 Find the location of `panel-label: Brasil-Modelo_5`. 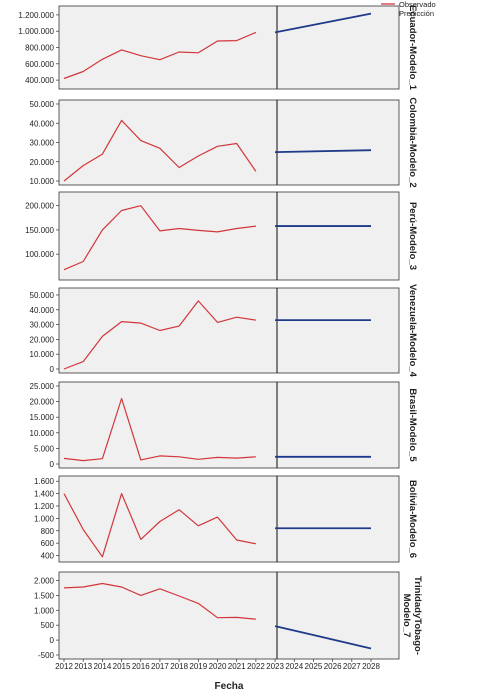

panel-label: Brasil-Modelo_5 is located at coordinates (412, 425).